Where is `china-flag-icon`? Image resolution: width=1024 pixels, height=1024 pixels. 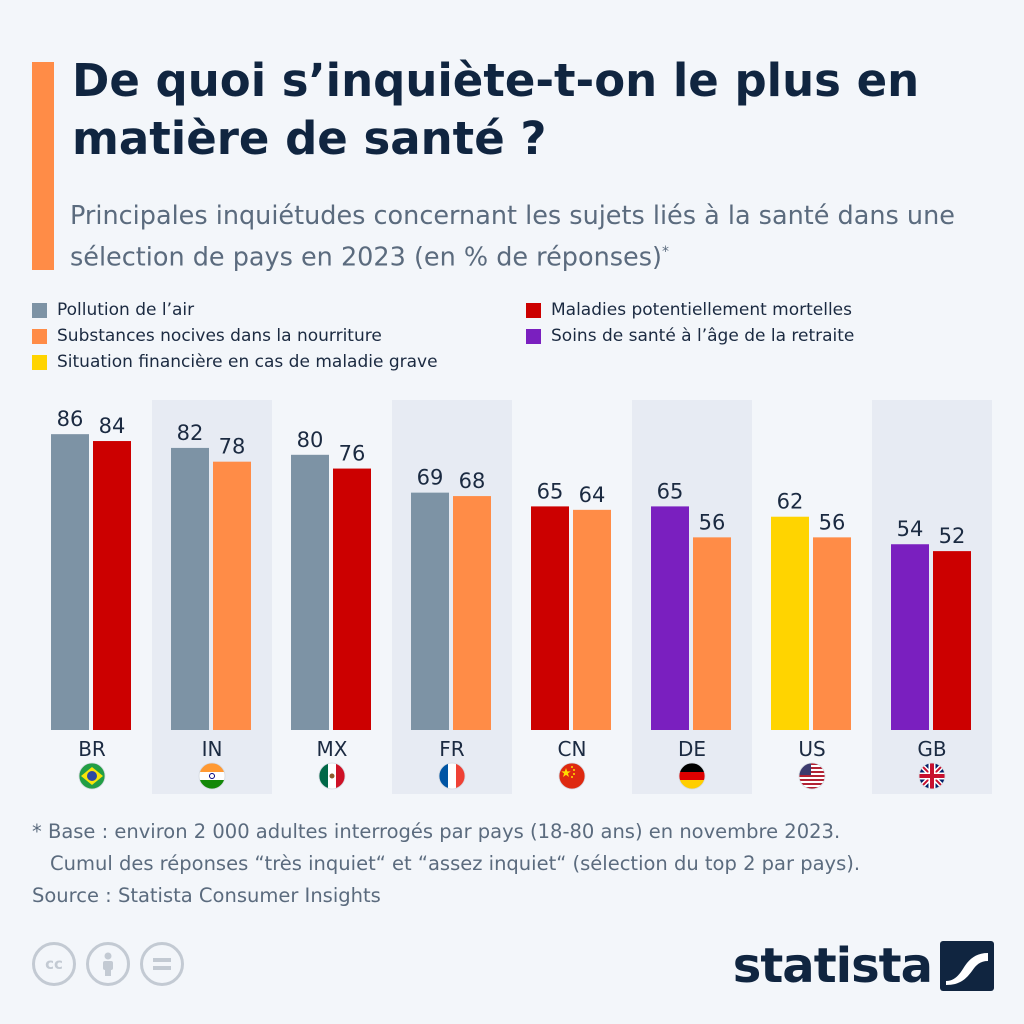
china-flag-icon is located at coordinates (572, 776).